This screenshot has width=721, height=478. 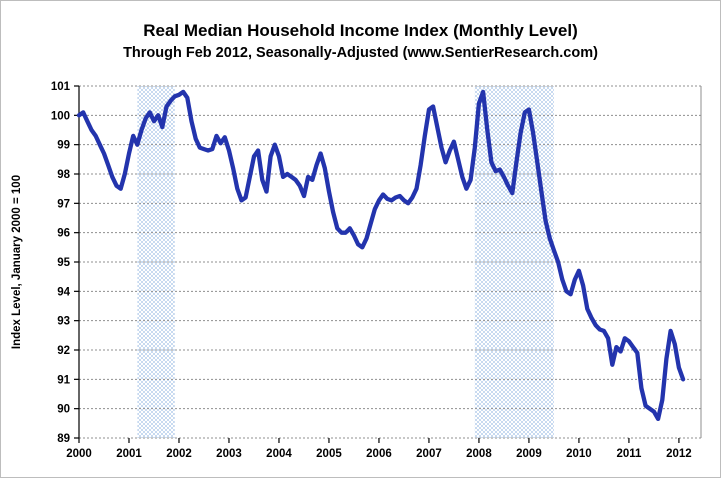 What do you see at coordinates (63, 351) in the screenshot?
I see `y-tick-label-92: 92` at bounding box center [63, 351].